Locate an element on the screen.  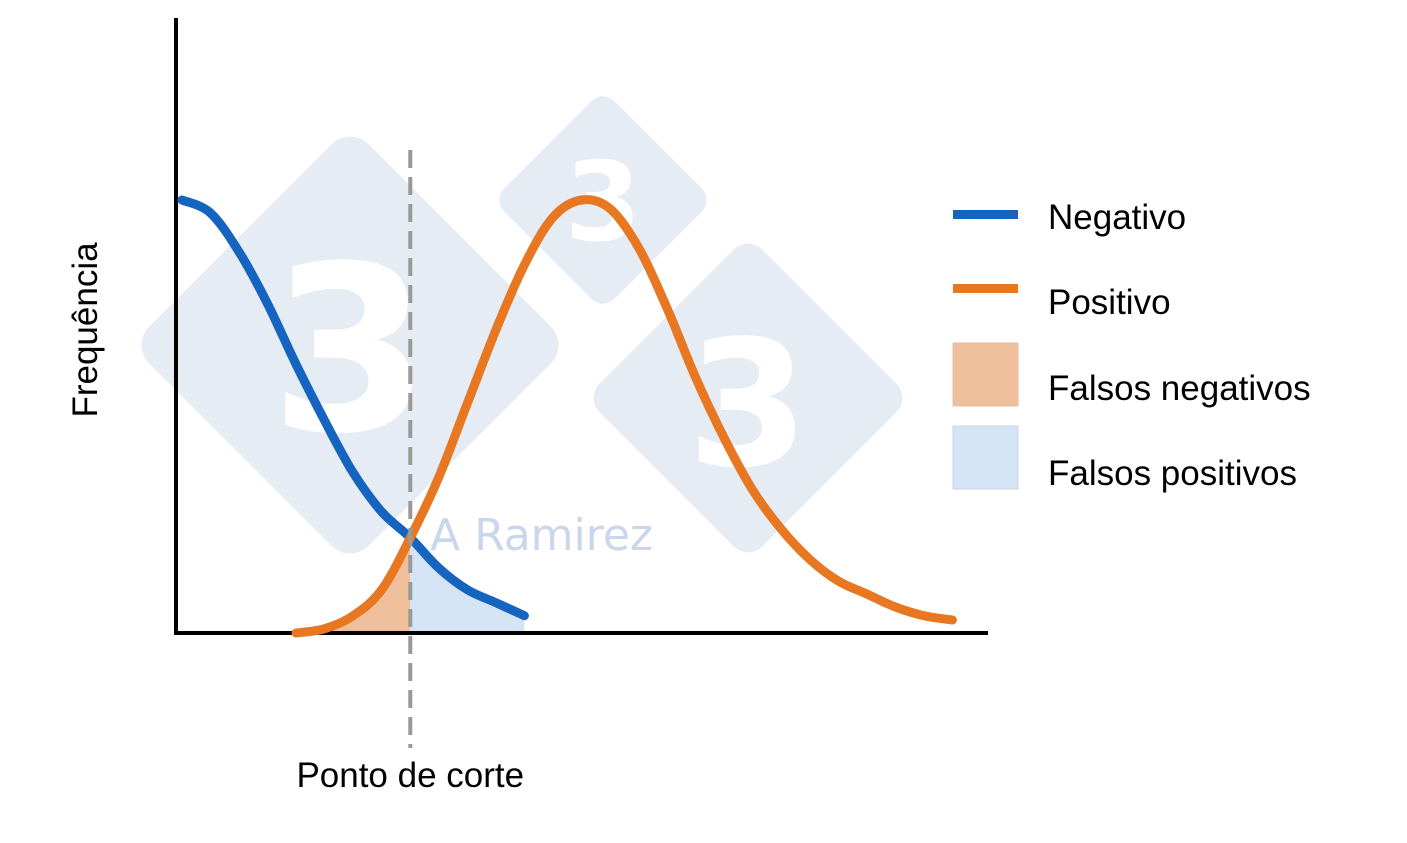
watermark-digit-left: 3 is located at coordinates (350, 351).